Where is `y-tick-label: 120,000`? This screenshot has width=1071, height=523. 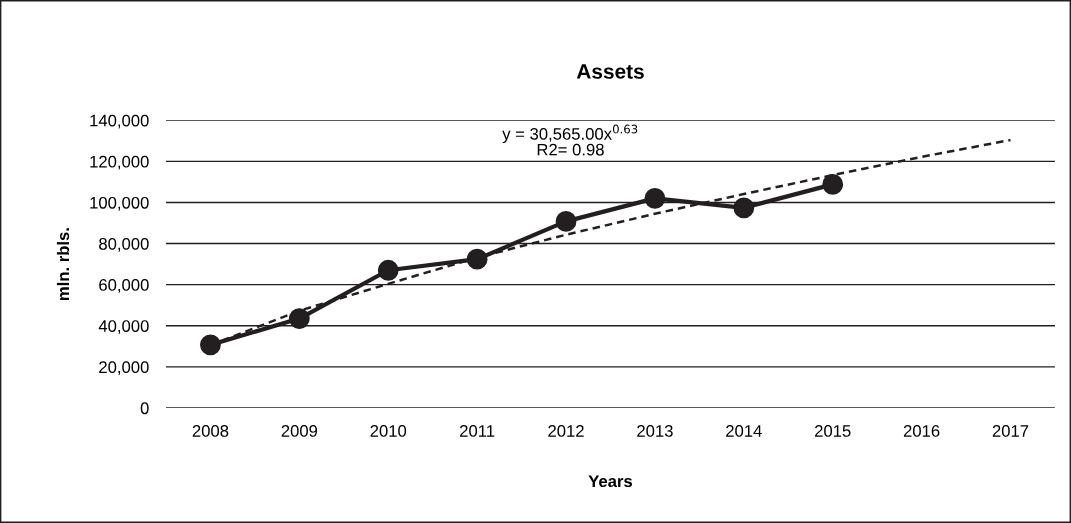 y-tick-label: 120,000 is located at coordinates (119, 162).